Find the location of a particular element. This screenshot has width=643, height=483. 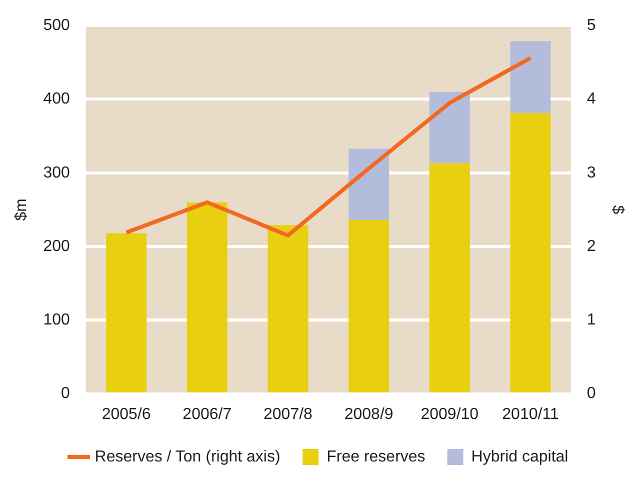

legend-label: Hybrid capital is located at coordinates (519, 457).